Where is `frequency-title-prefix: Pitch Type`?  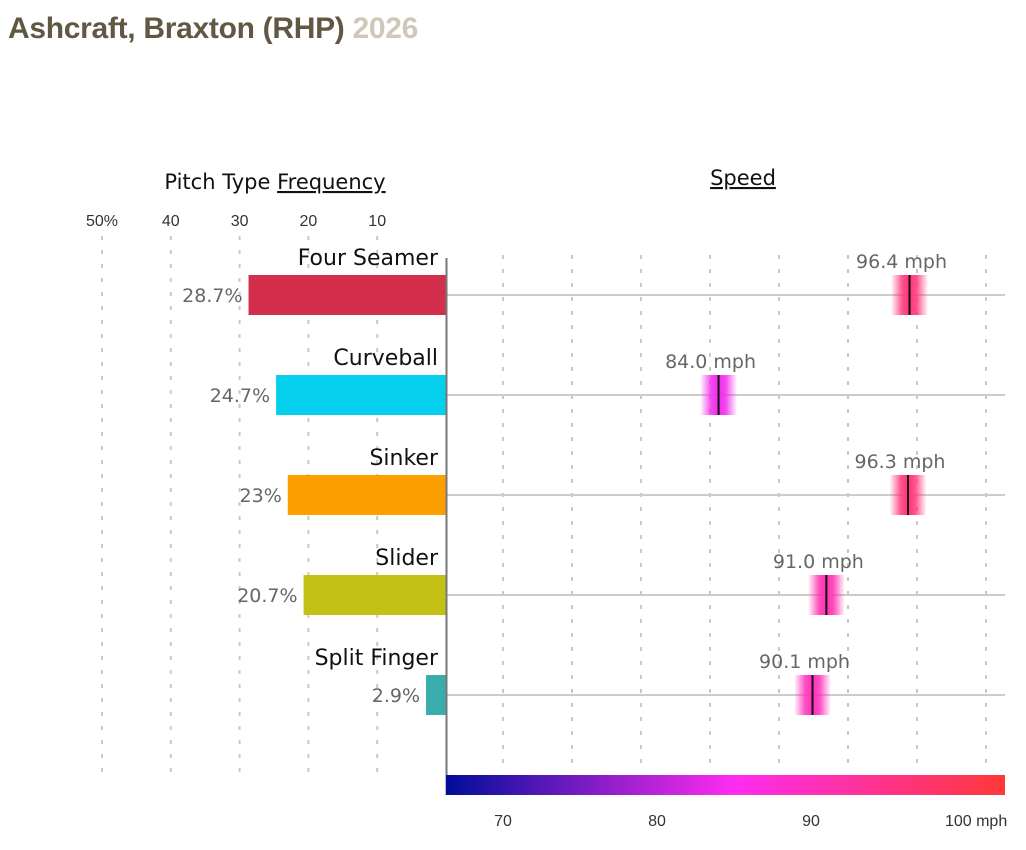 frequency-title-prefix: Pitch Type is located at coordinates (220, 182).